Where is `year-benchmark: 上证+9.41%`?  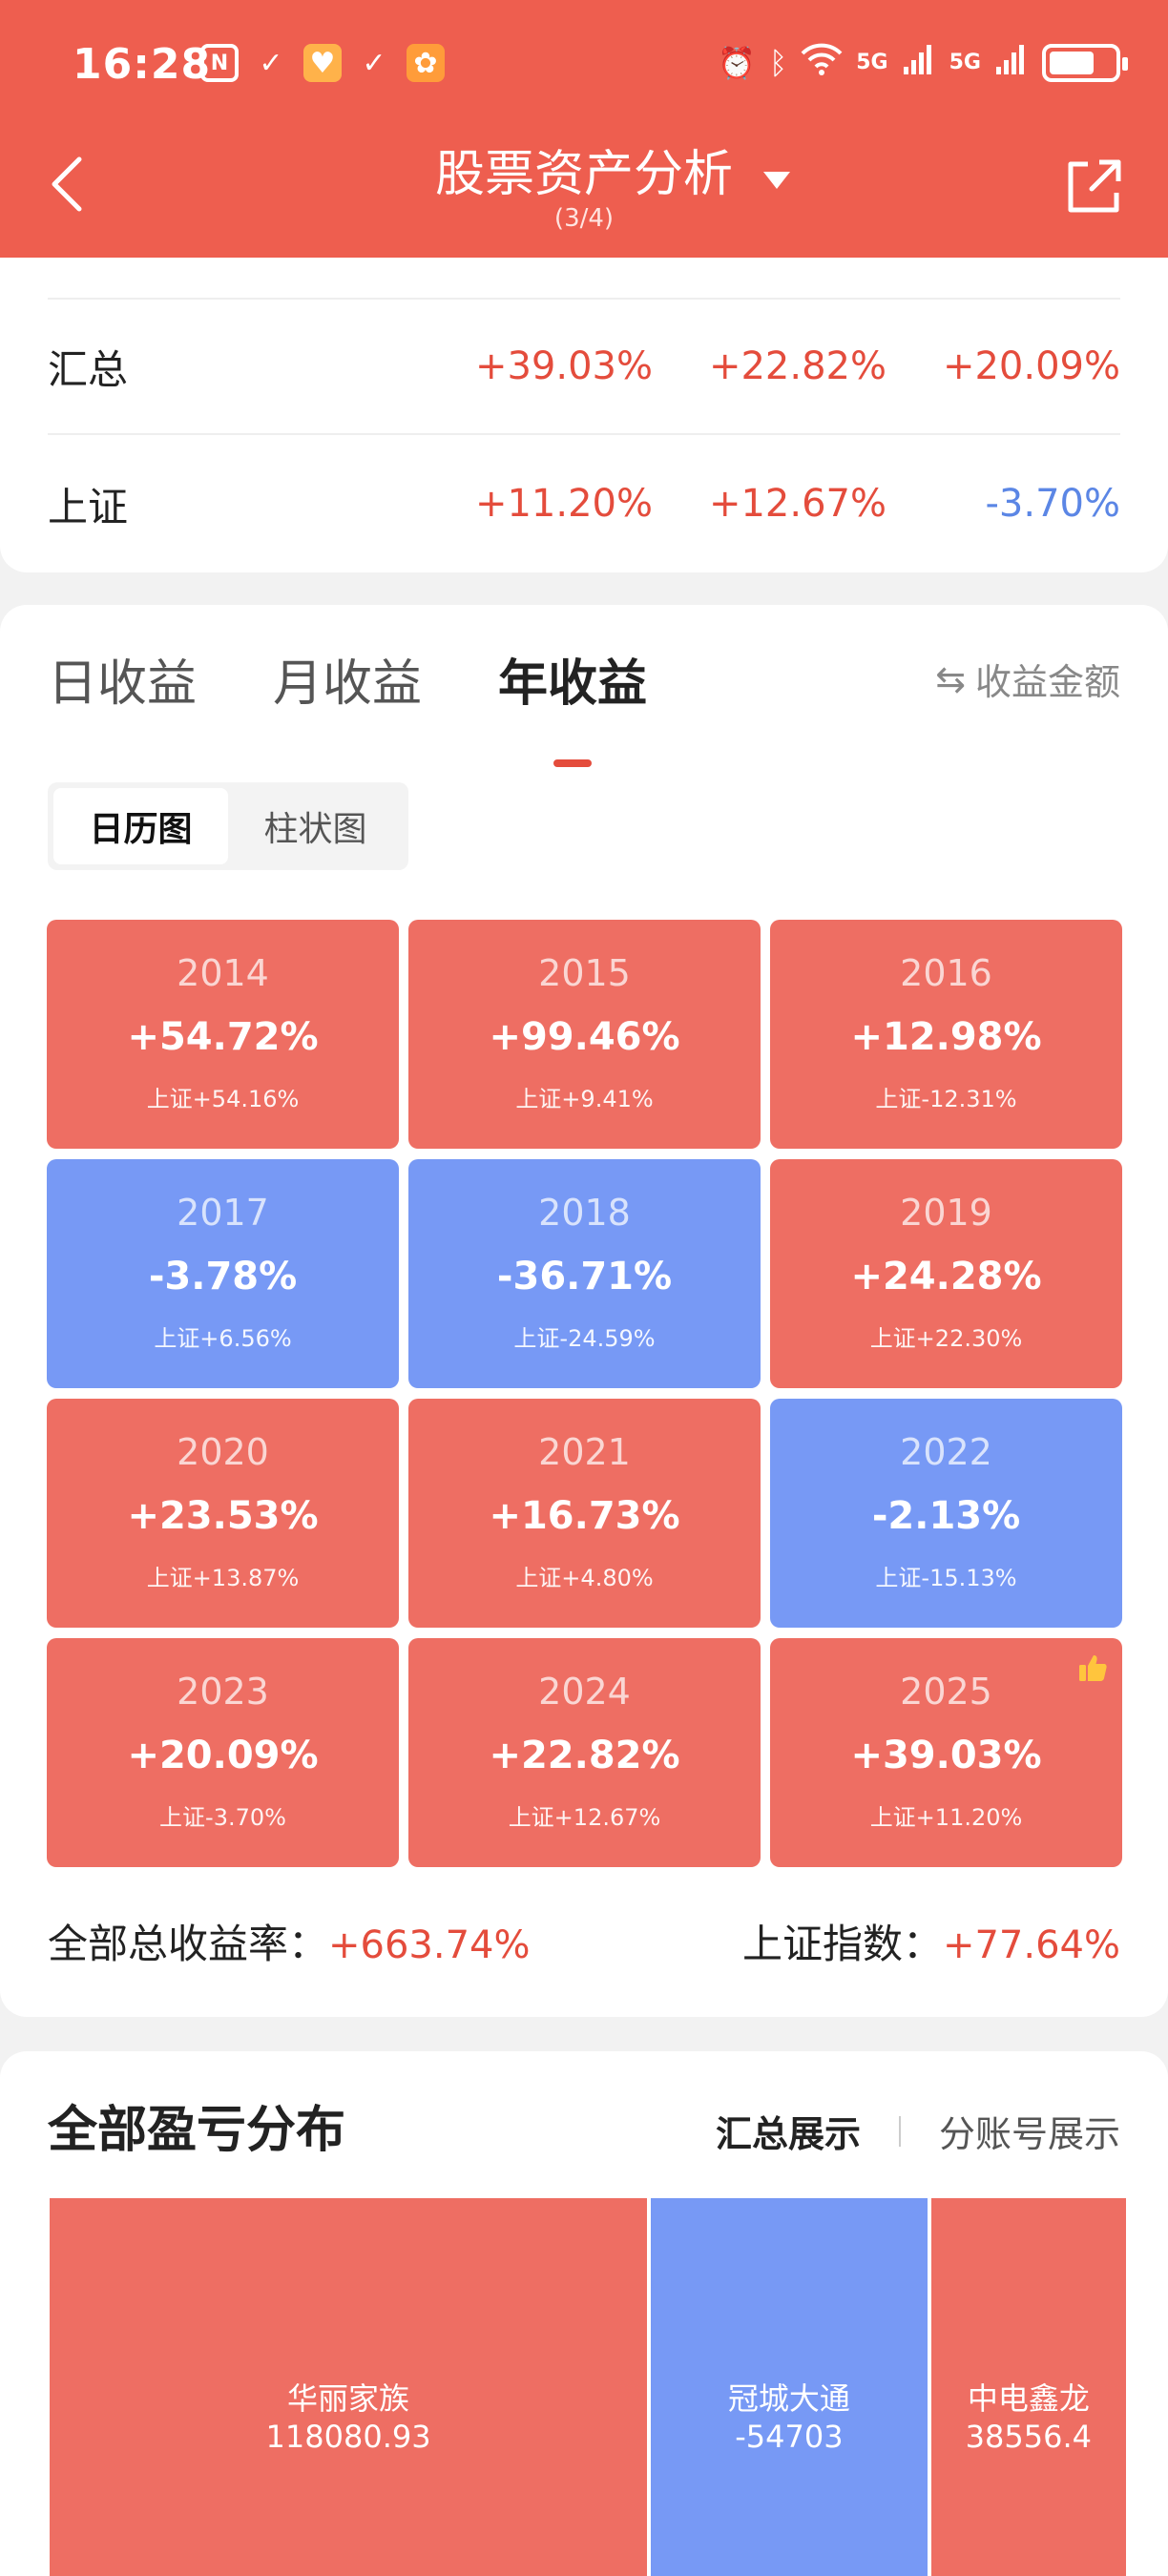 year-benchmark: 上证+9.41% is located at coordinates (584, 1099).